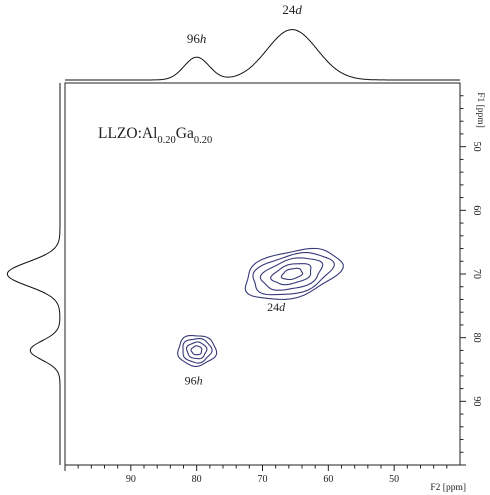 This screenshot has height=495, width=490. I want to click on contour-label-24d: 24d, so click(276, 307).